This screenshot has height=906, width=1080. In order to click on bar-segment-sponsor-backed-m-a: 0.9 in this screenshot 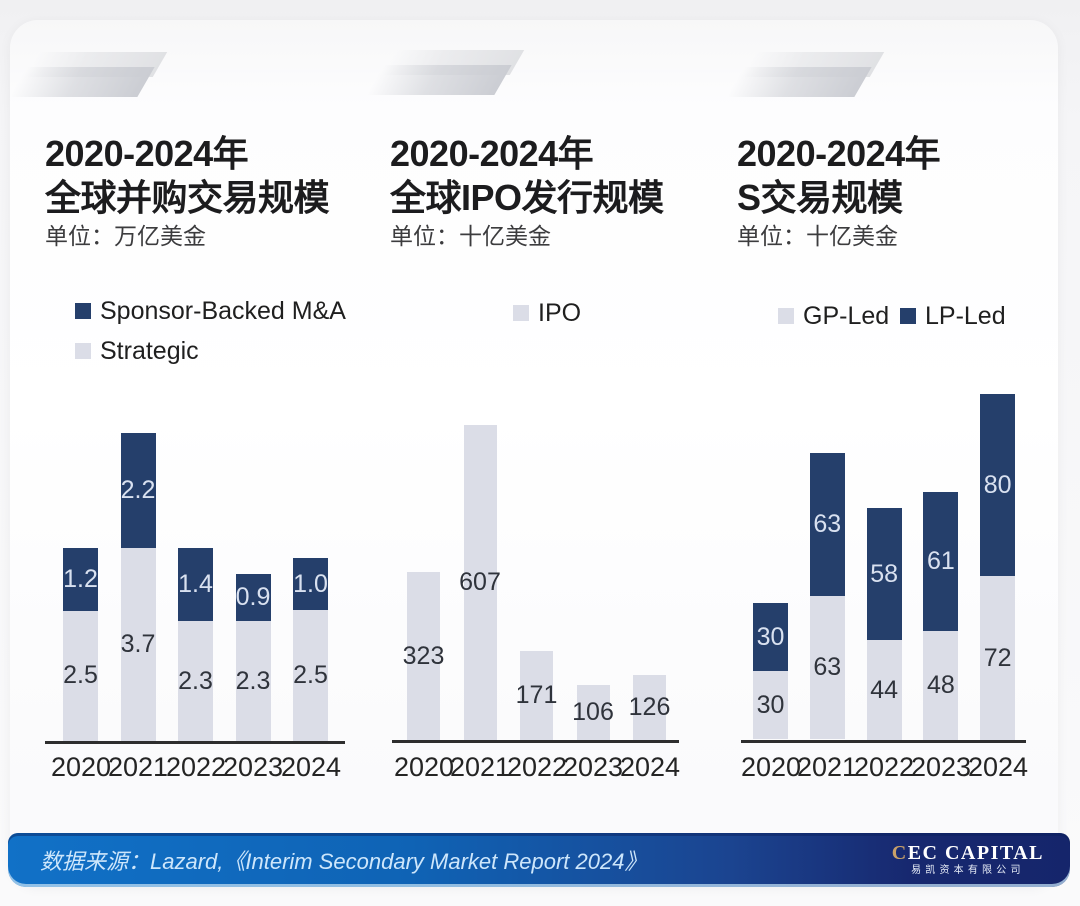, I will do `click(253, 597)`.